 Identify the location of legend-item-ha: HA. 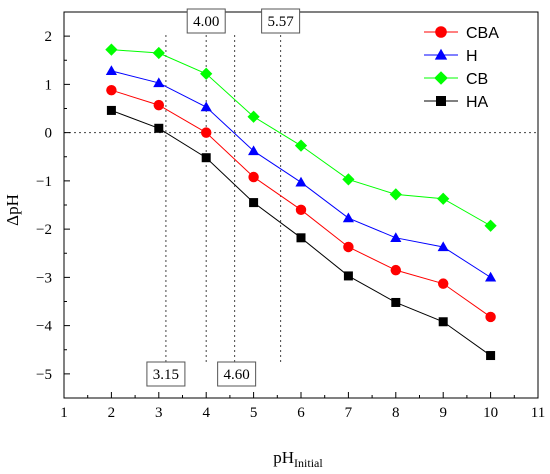
(456, 102).